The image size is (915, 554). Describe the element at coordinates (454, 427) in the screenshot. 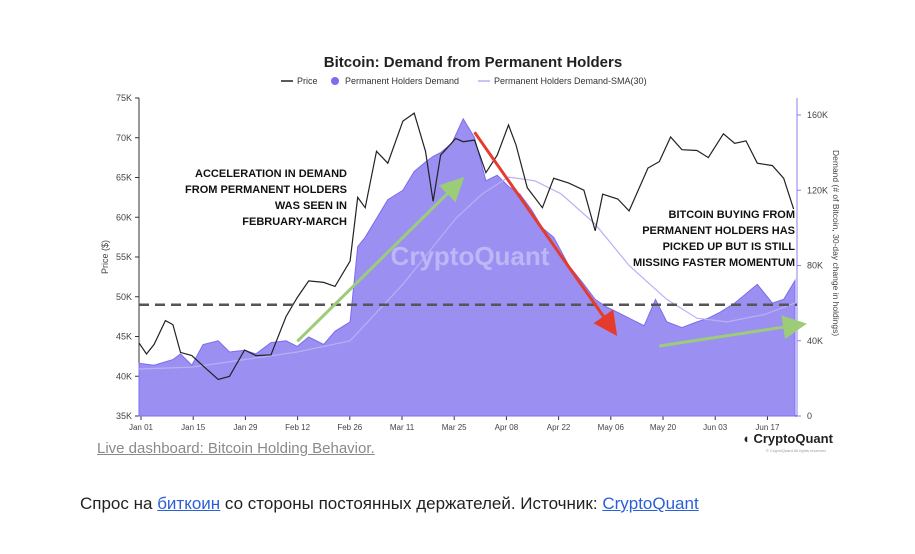

I see `x-tick-label: Mar 25` at that location.